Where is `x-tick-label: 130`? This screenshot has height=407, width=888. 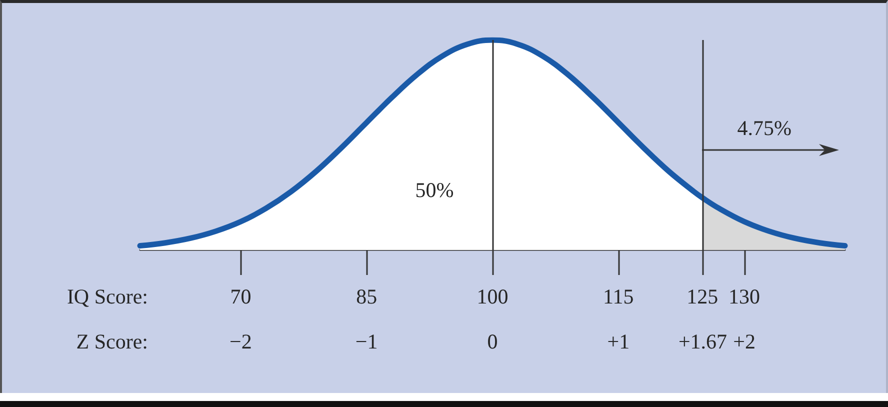
x-tick-label: 130 is located at coordinates (744, 296).